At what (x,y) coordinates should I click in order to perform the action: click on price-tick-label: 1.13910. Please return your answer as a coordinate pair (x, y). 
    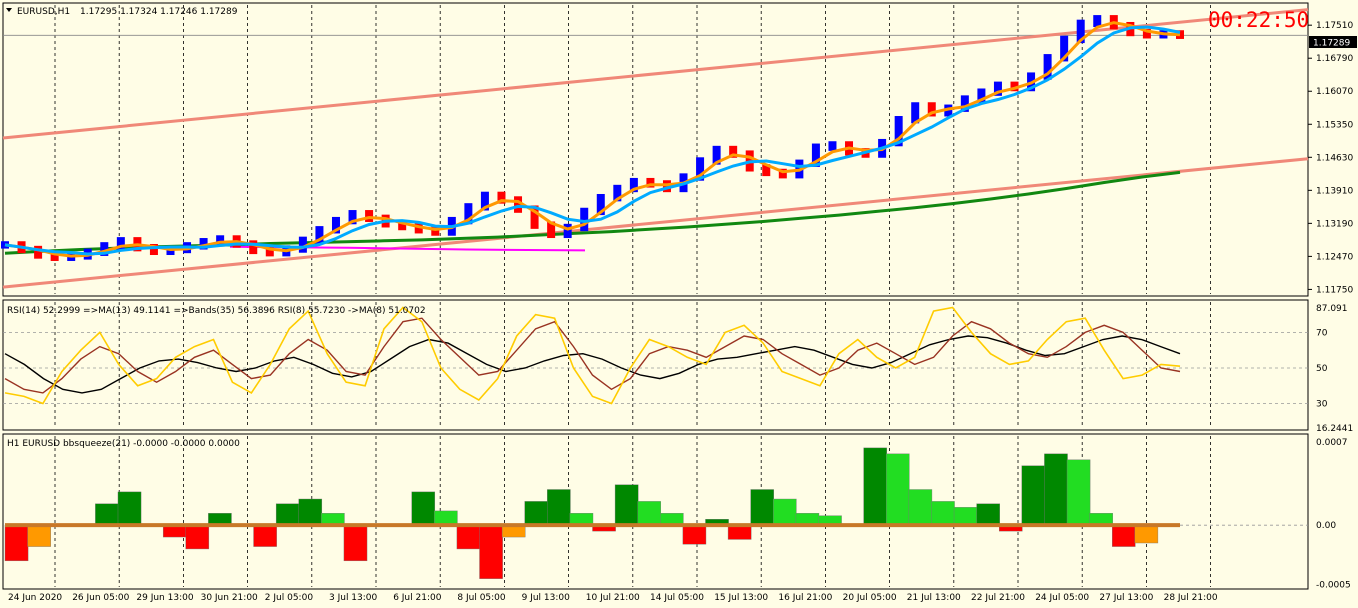
    Looking at the image, I should click on (1334, 191).